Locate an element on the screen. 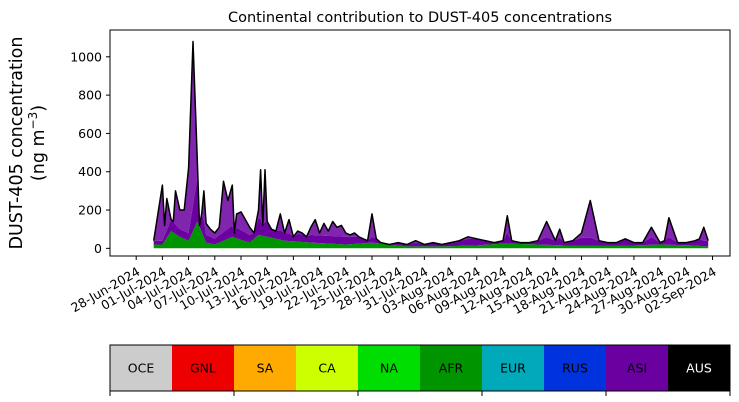 This screenshot has height=402, width=739. legend-frame is located at coordinates (420, 368).